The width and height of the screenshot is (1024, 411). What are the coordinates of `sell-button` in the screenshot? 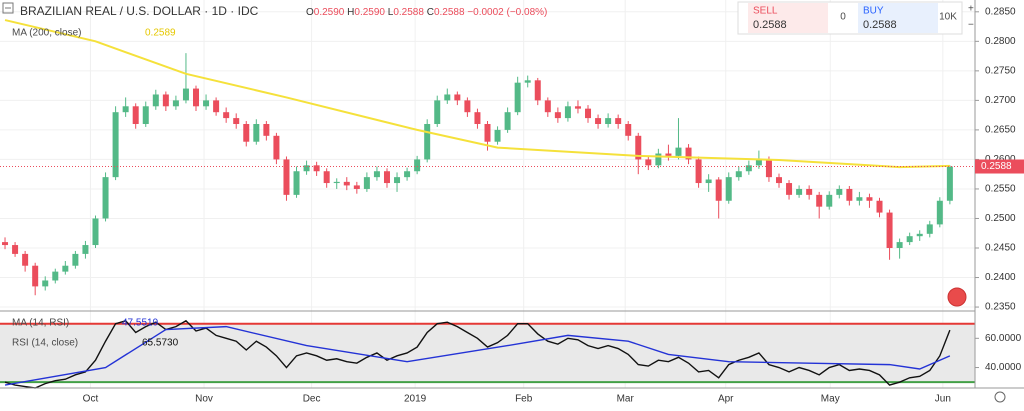 It's located at (788, 18).